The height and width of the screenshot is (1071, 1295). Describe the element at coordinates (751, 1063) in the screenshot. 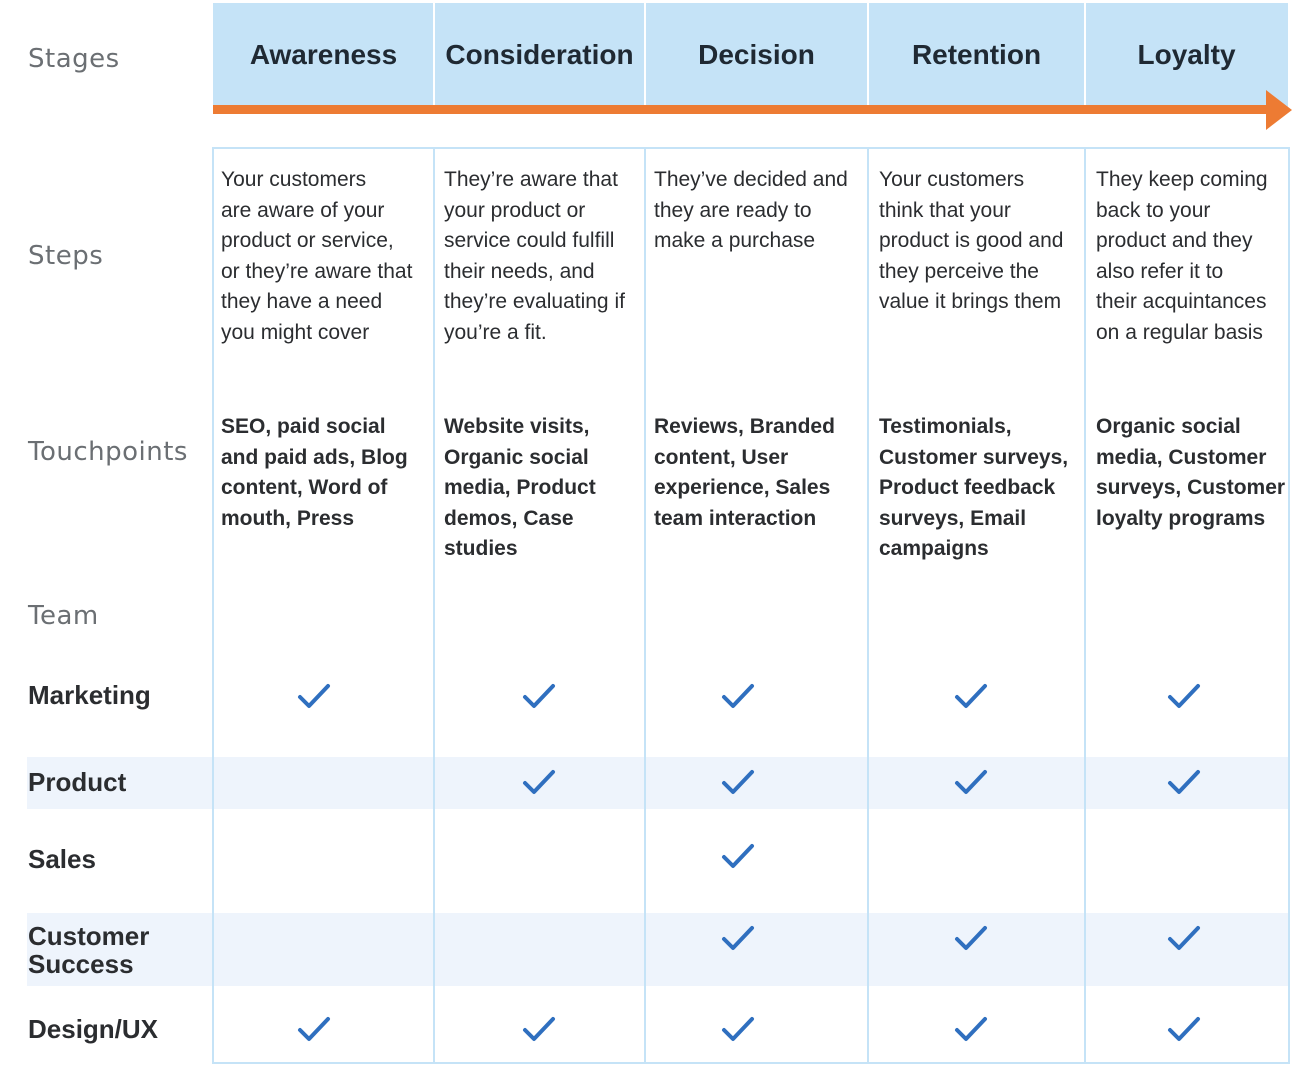

I see `grid-bottom-border` at that location.